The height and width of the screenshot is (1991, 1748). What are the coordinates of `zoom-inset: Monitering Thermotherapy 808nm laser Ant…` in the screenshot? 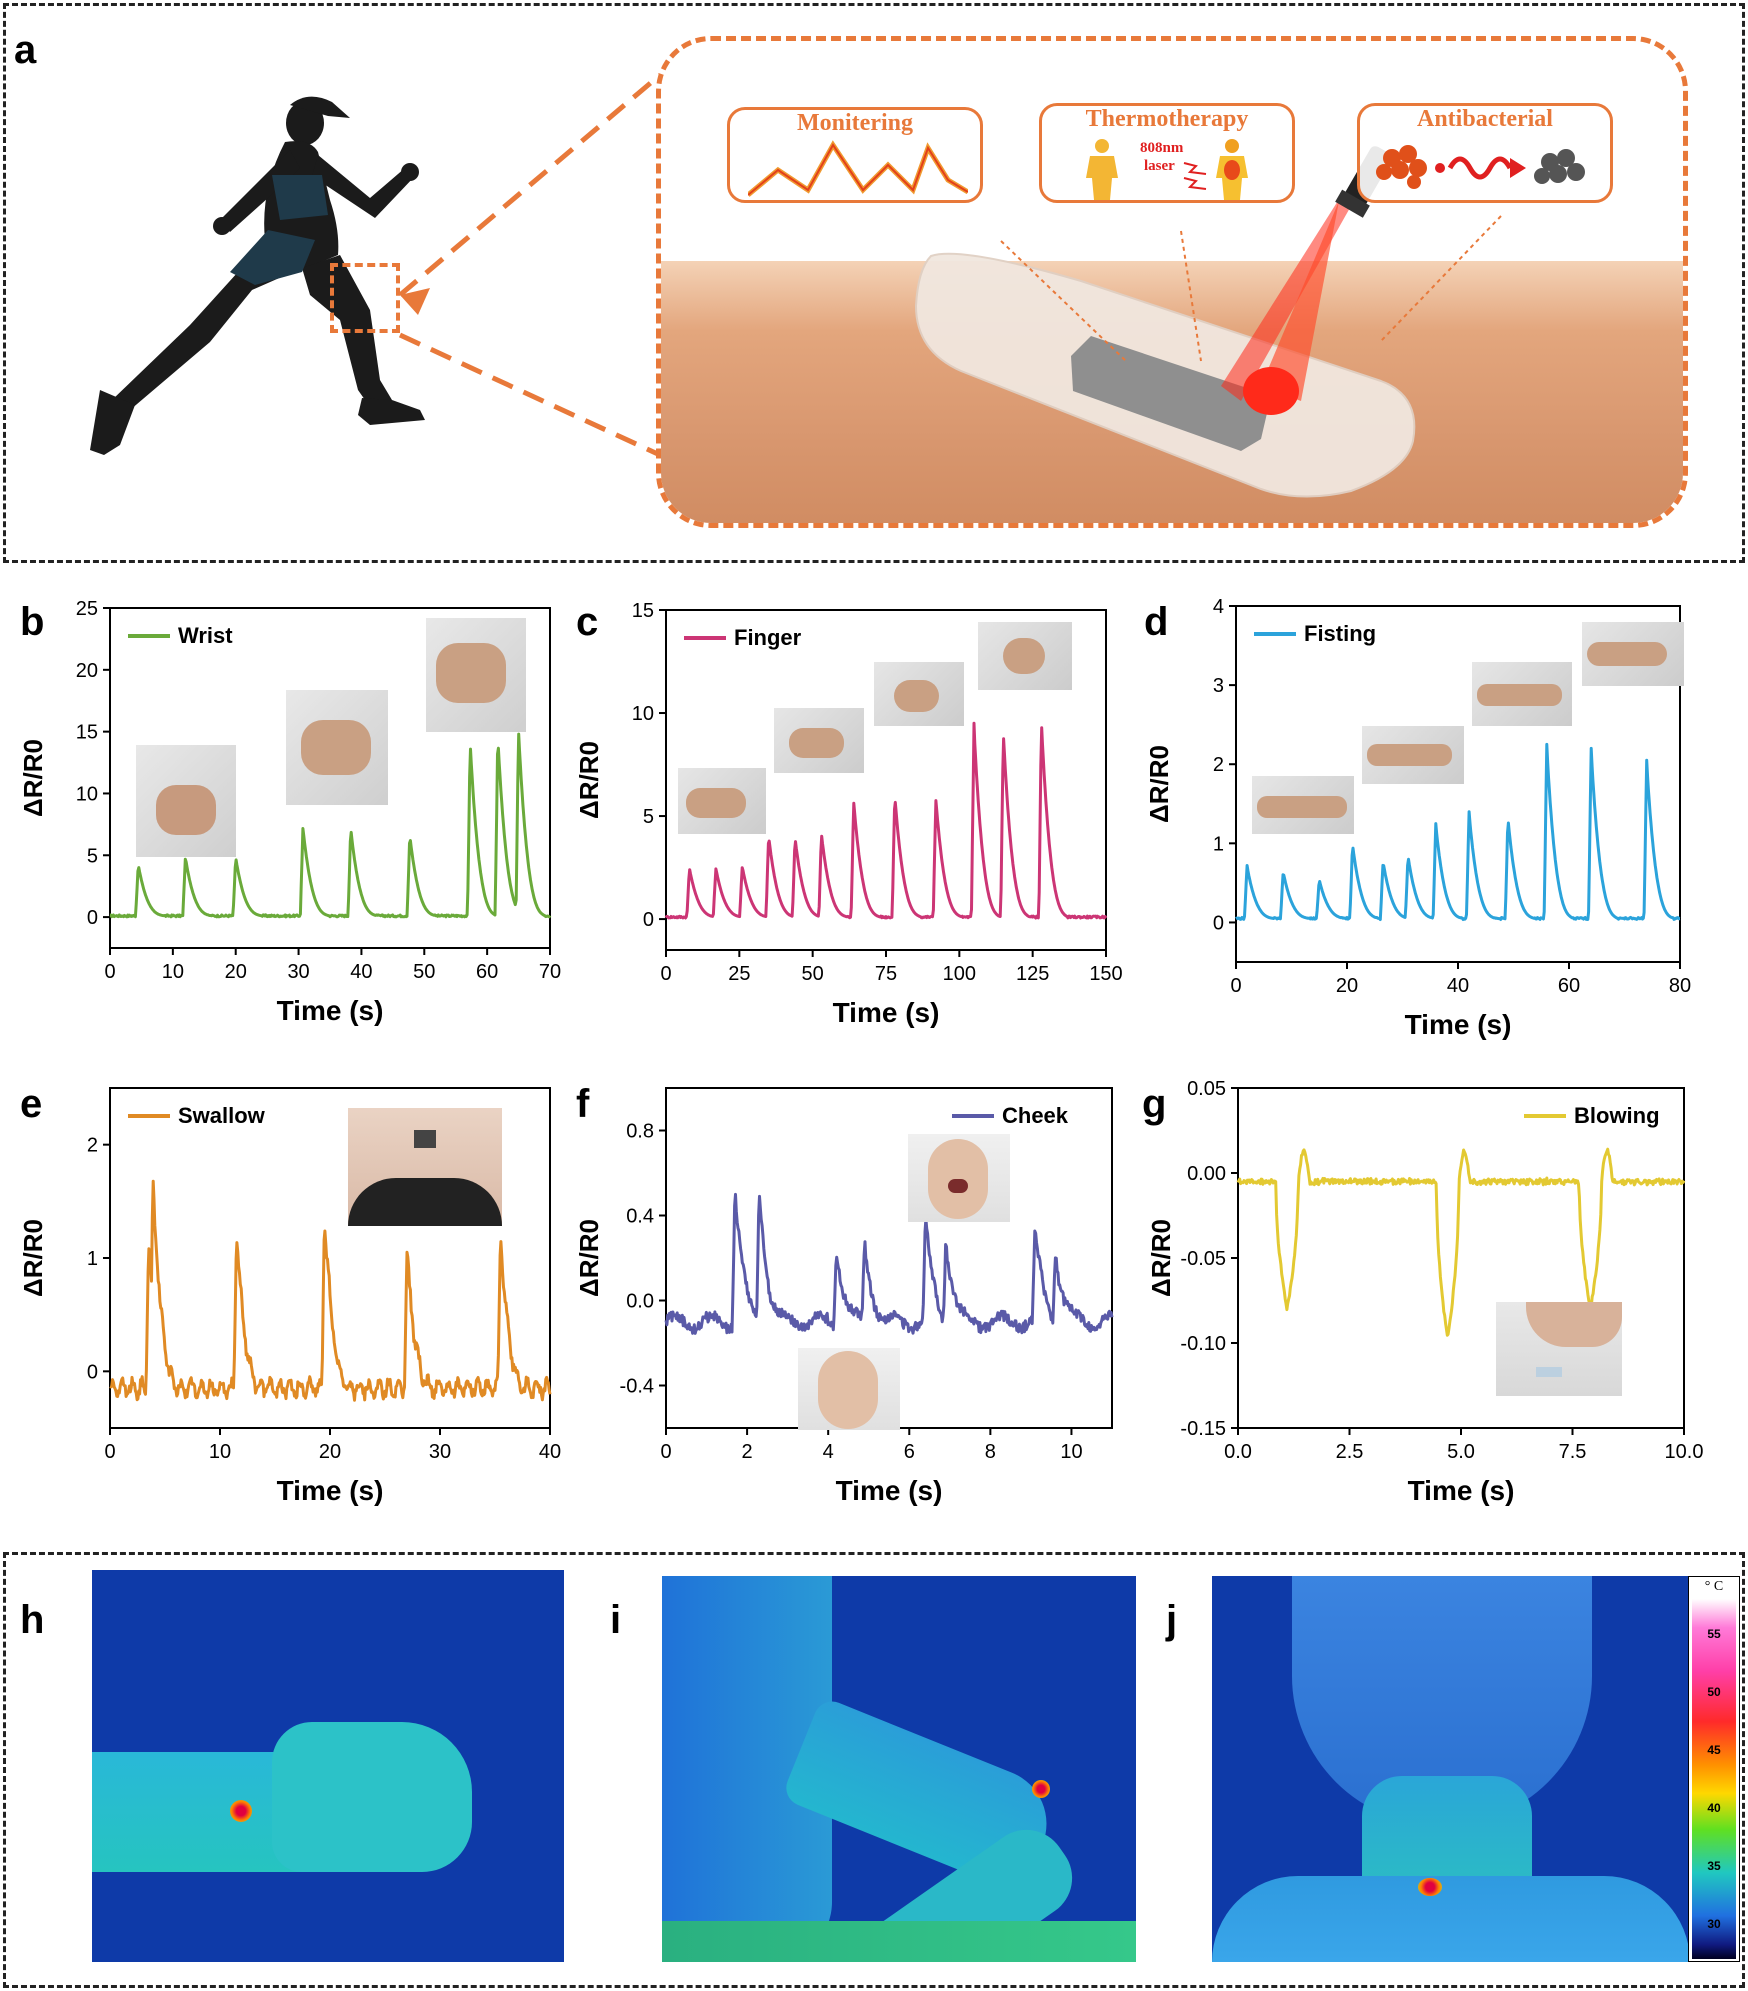 It's located at (1172, 282).